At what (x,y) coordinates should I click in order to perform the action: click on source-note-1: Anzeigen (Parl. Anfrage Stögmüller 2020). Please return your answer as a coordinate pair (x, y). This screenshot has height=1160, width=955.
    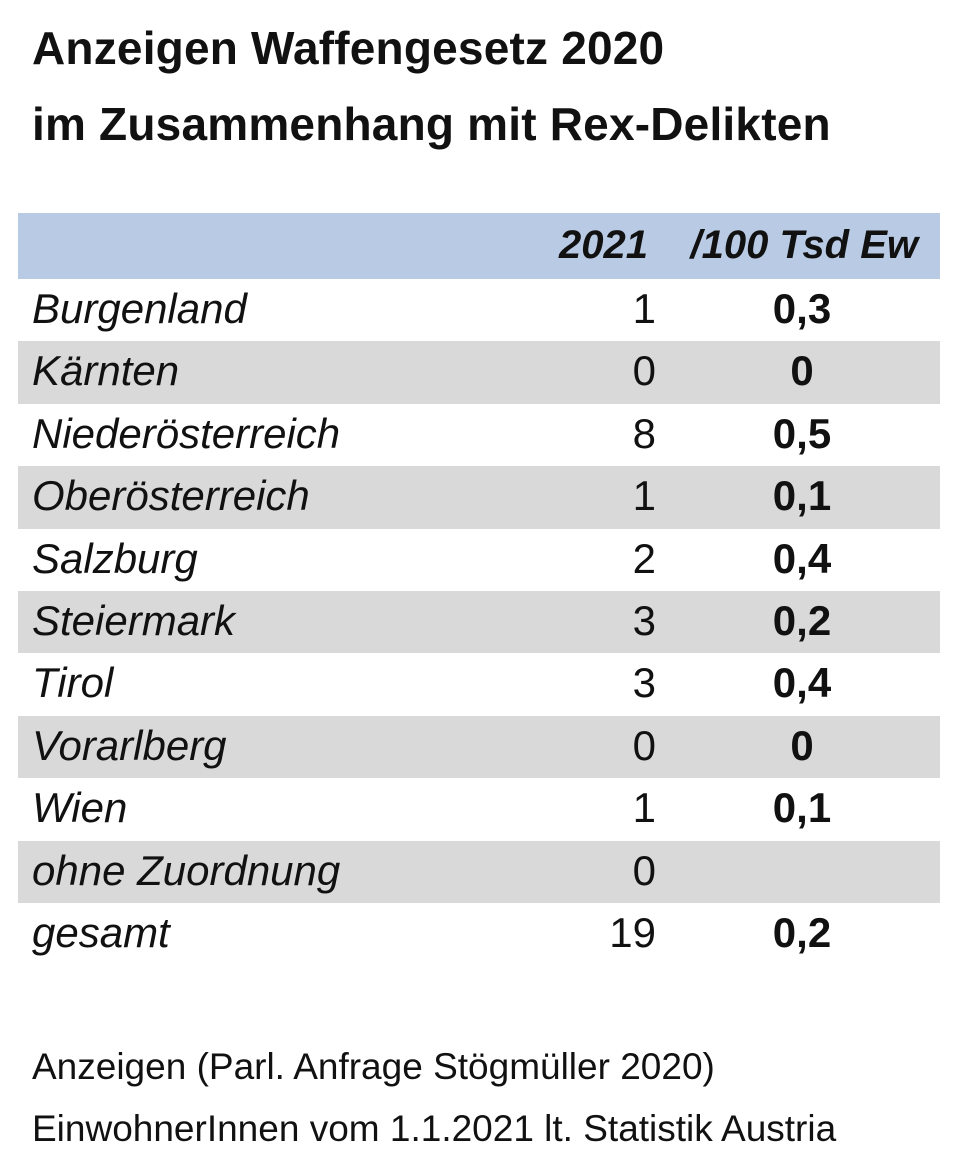
    Looking at the image, I should click on (373, 1066).